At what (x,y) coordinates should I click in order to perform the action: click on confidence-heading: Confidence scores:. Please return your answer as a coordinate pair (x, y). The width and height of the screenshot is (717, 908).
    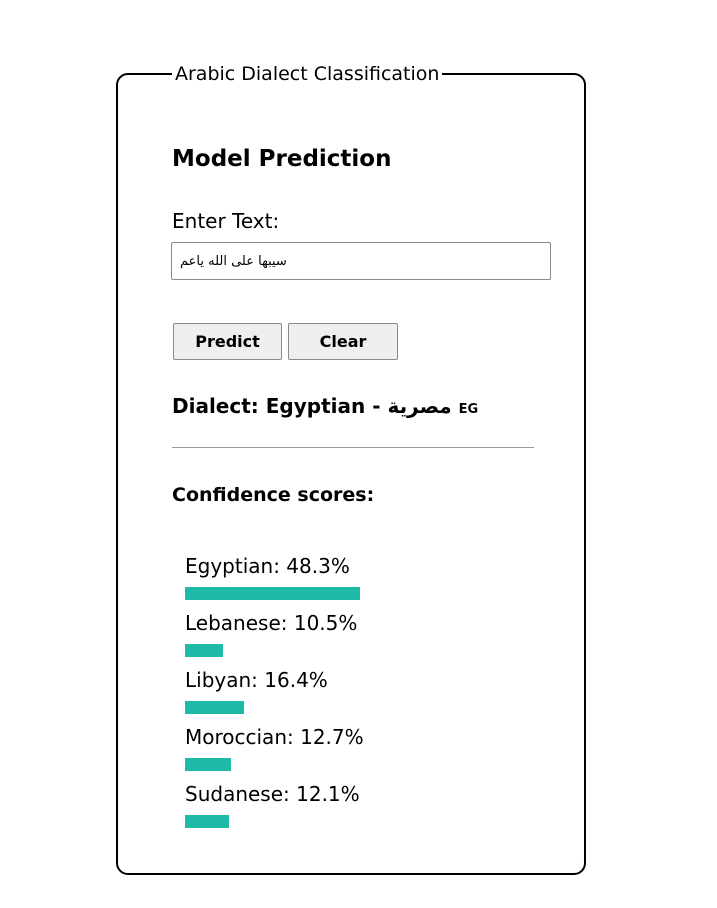
    Looking at the image, I should click on (273, 495).